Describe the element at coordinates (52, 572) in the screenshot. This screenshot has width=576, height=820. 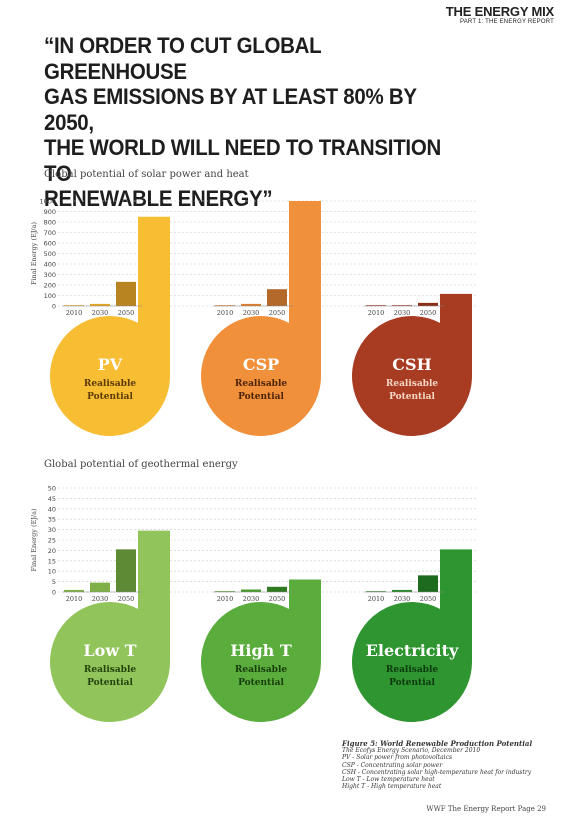
I see `y-tick-label: 10` at that location.